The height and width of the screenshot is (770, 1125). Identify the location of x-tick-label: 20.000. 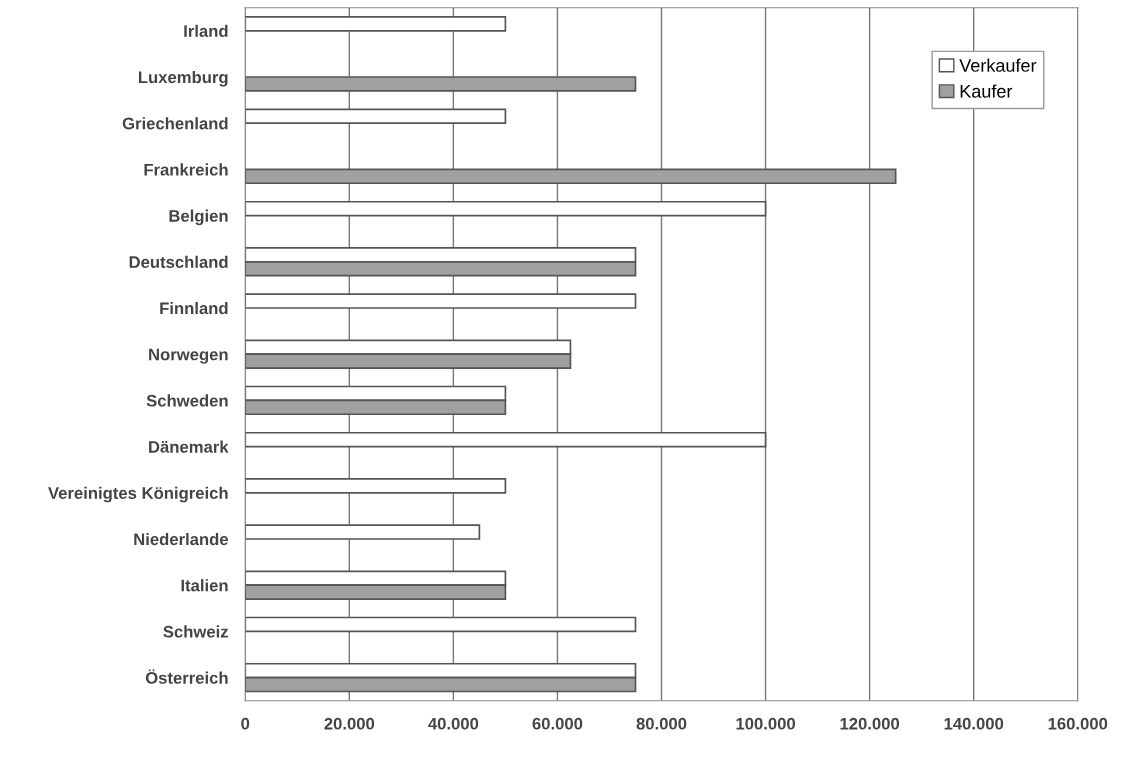
(349, 723).